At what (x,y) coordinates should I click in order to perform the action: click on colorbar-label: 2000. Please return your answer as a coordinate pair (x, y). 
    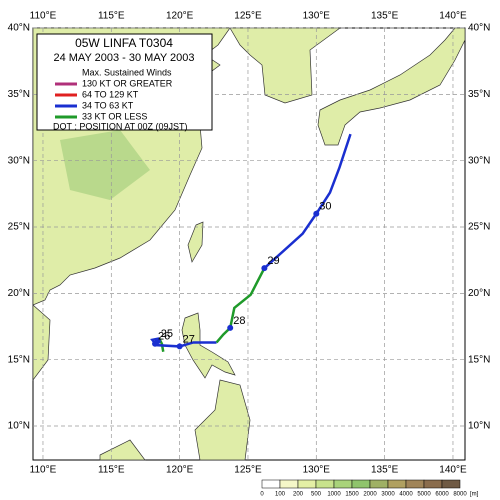
    Looking at the image, I should click on (370, 495).